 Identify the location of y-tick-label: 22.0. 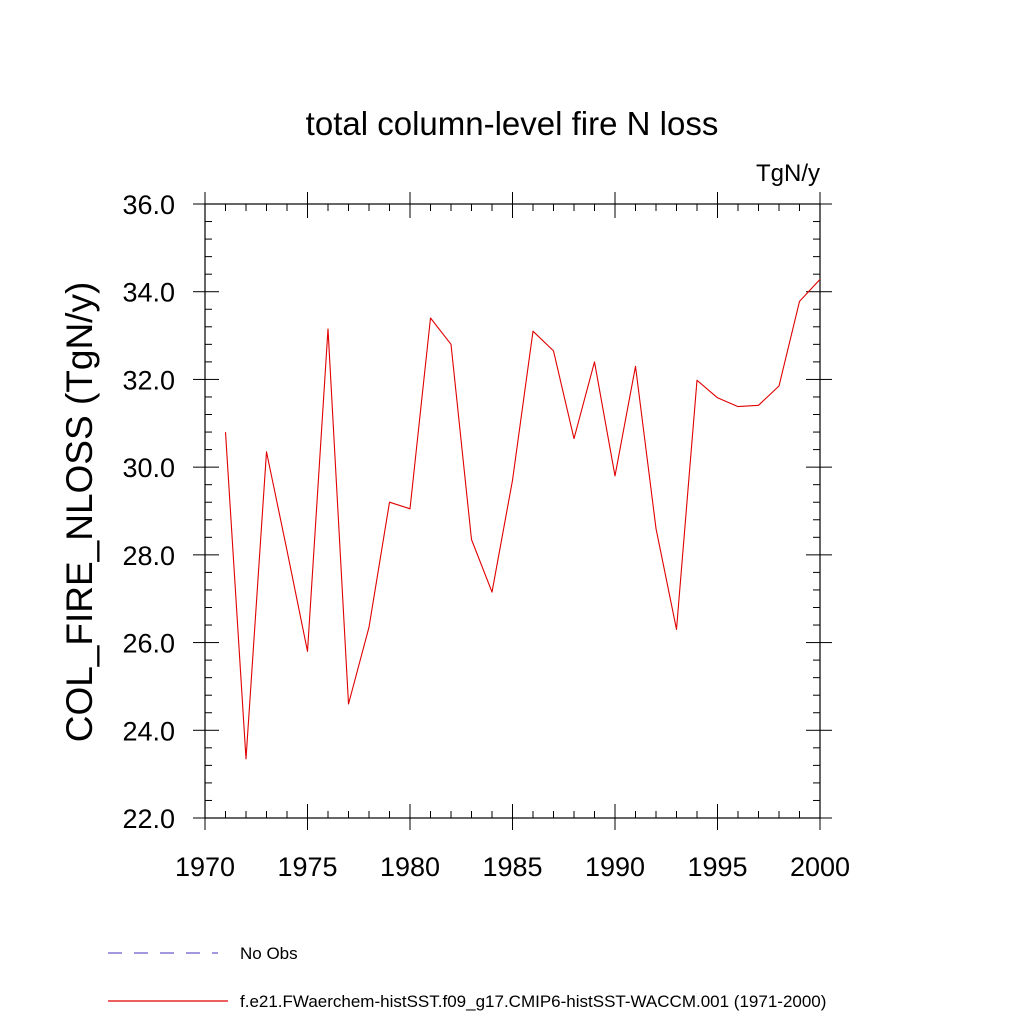
(148, 819).